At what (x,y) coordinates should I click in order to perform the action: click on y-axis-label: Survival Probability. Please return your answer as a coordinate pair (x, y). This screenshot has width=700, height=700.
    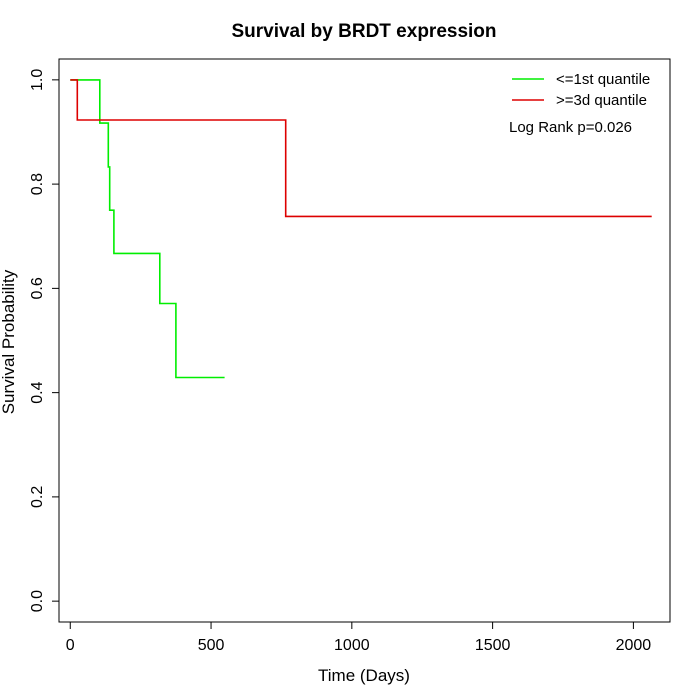
    Looking at the image, I should click on (9, 341).